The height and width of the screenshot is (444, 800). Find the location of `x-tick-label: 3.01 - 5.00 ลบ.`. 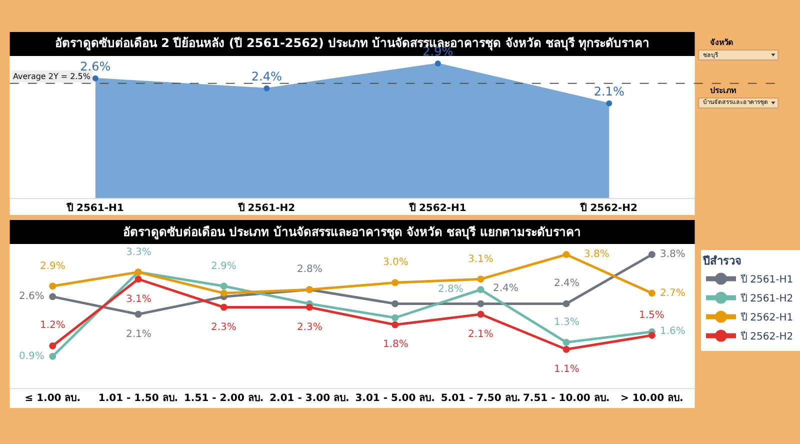

x-tick-label: 3.01 - 5.00 ลบ. is located at coordinates (395, 398).